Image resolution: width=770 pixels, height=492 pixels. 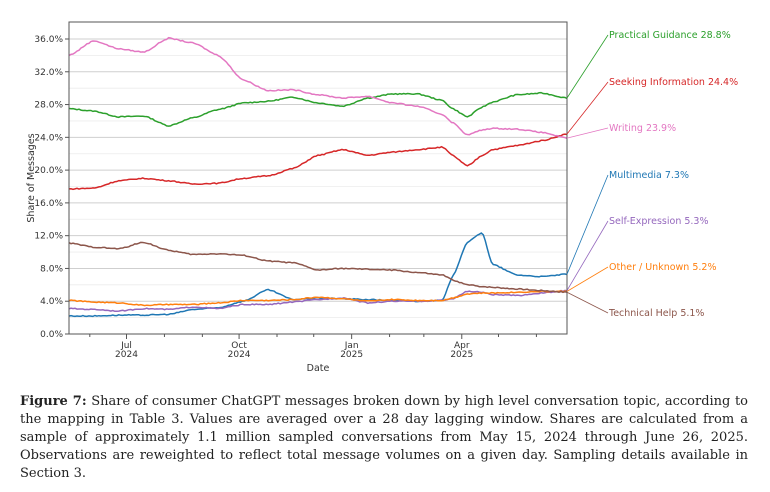 I want to click on series-line-other-unknown, so click(x=318, y=298).